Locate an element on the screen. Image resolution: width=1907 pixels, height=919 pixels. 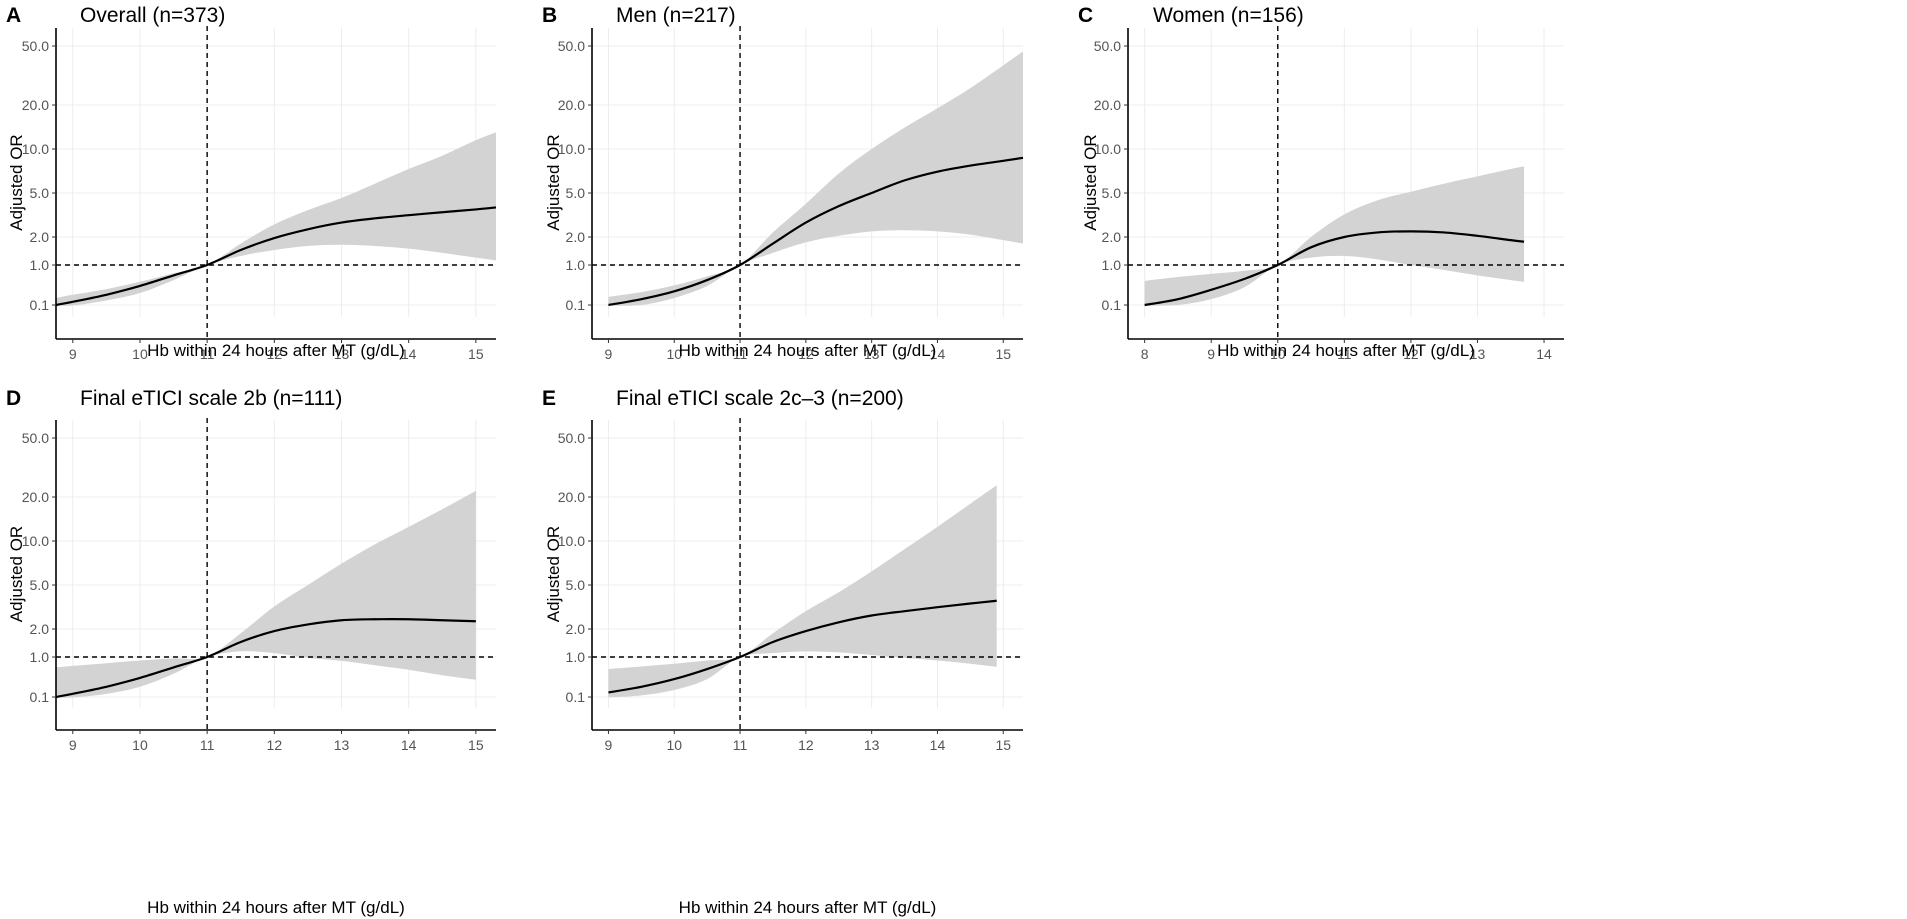
panel-title: Overall (n=373) is located at coordinates (152, 15).